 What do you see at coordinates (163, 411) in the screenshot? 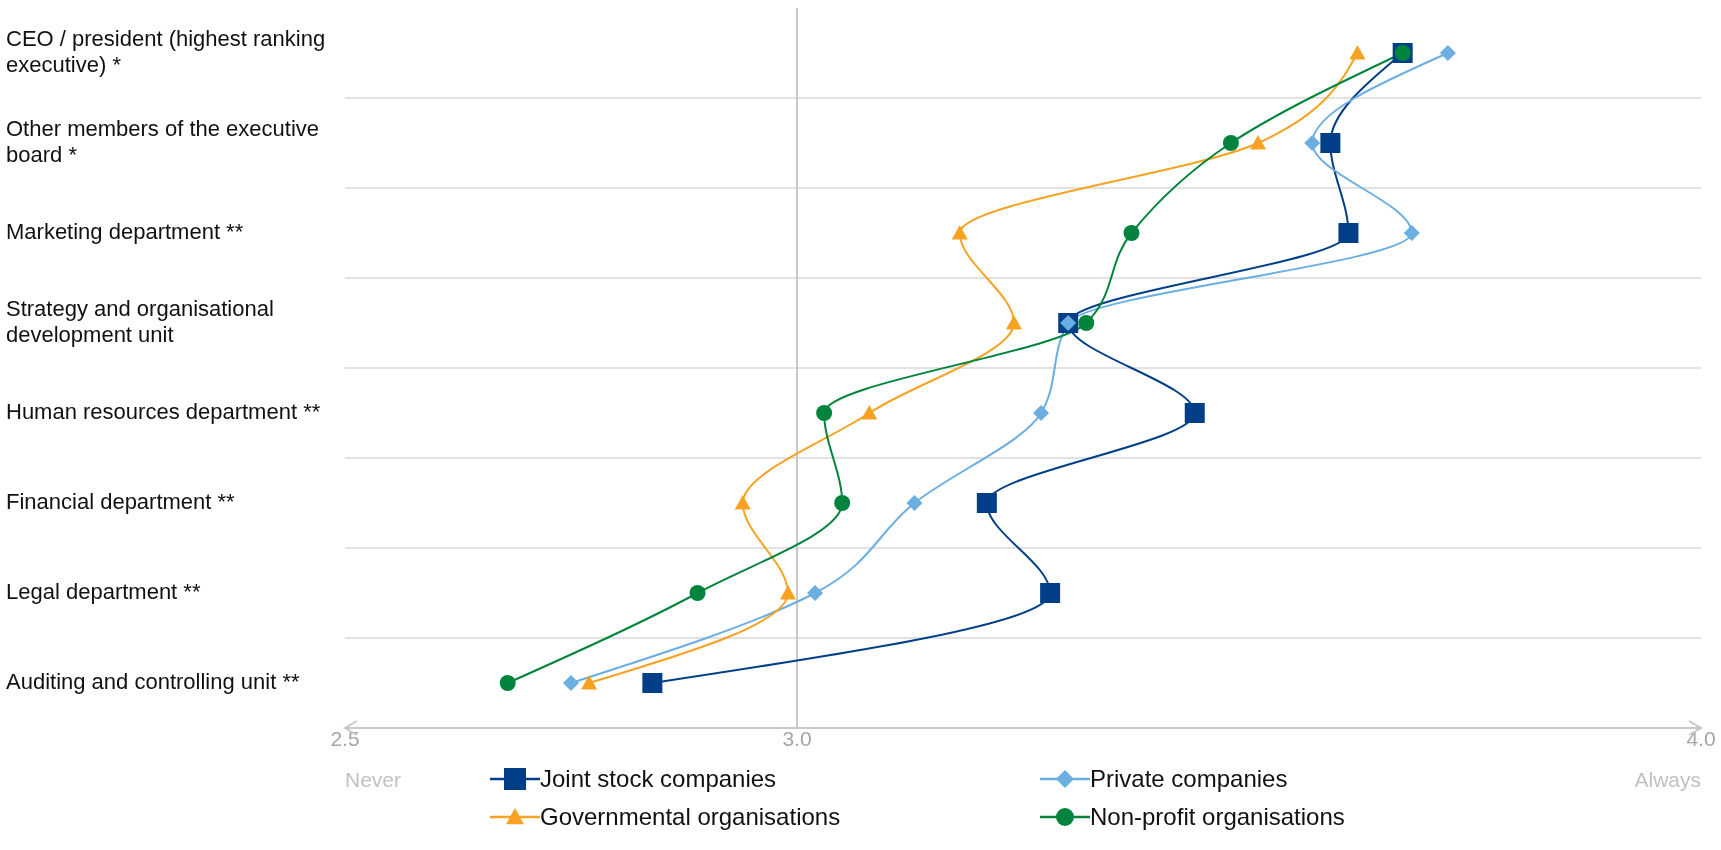
I see `y-tick-label: Human resources department **` at bounding box center [163, 411].